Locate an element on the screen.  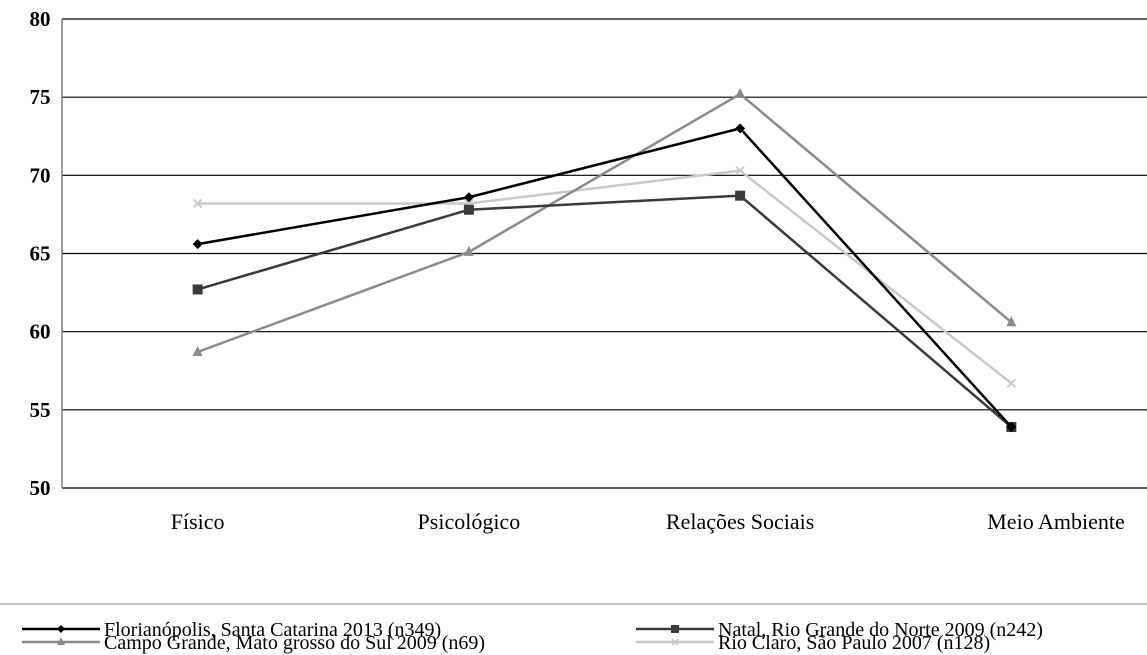
x-tick-label: Meio Ambiente is located at coordinates (1055, 521).